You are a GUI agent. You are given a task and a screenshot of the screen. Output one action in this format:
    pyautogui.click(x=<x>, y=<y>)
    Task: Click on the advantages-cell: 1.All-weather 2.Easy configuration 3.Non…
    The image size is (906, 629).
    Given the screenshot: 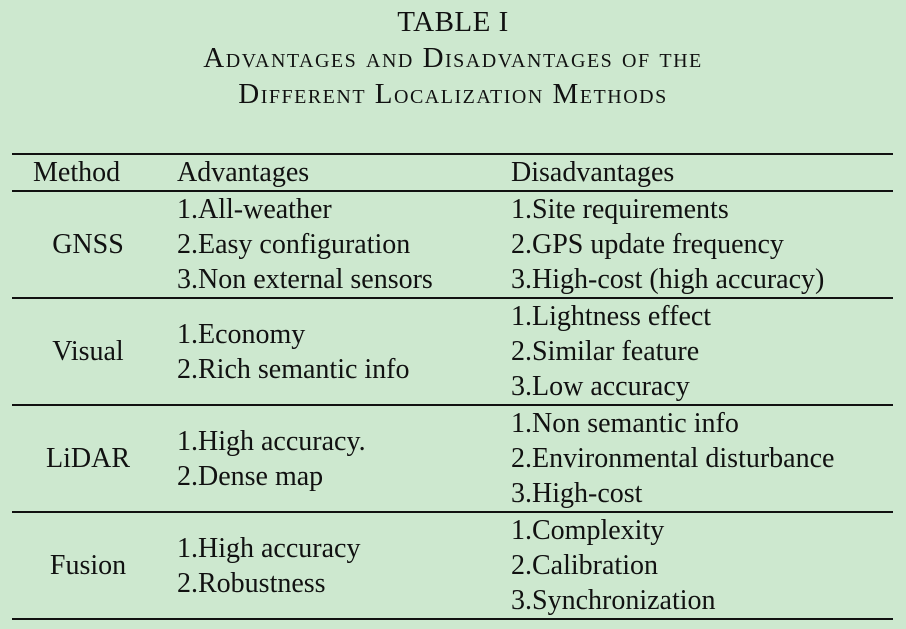 What is the action you would take?
    pyautogui.click(x=331, y=245)
    